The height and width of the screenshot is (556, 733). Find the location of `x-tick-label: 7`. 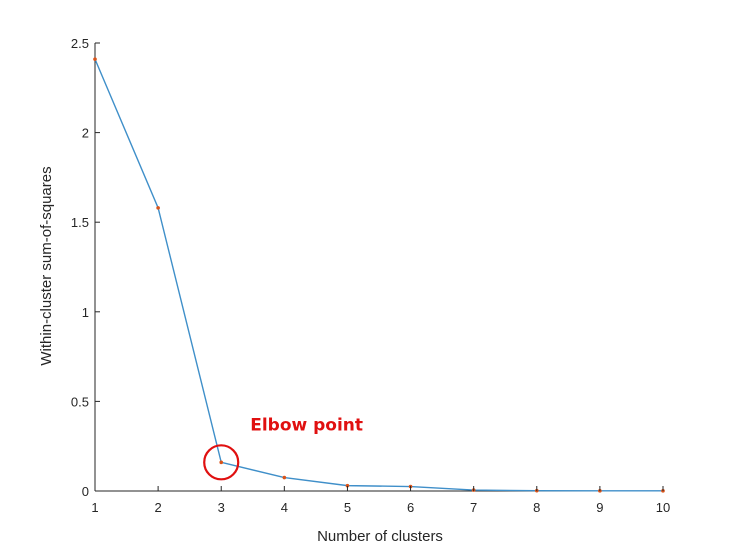

x-tick-label: 7 is located at coordinates (473, 507).